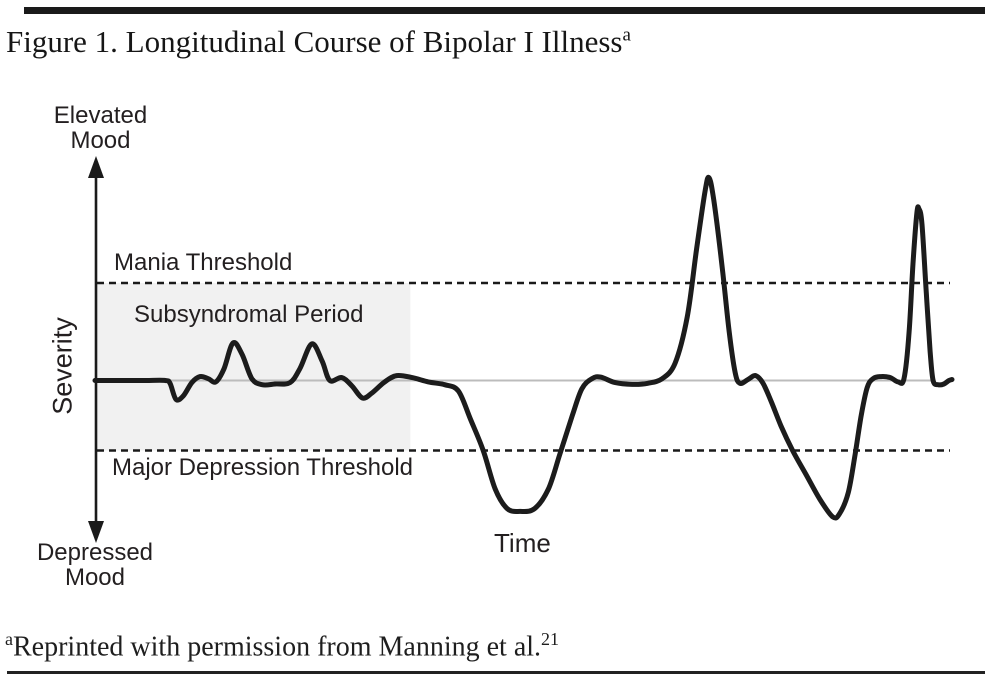 Image resolution: width=993 pixels, height=684 pixels. What do you see at coordinates (496, 672) in the screenshot?
I see `bottom-rule` at bounding box center [496, 672].